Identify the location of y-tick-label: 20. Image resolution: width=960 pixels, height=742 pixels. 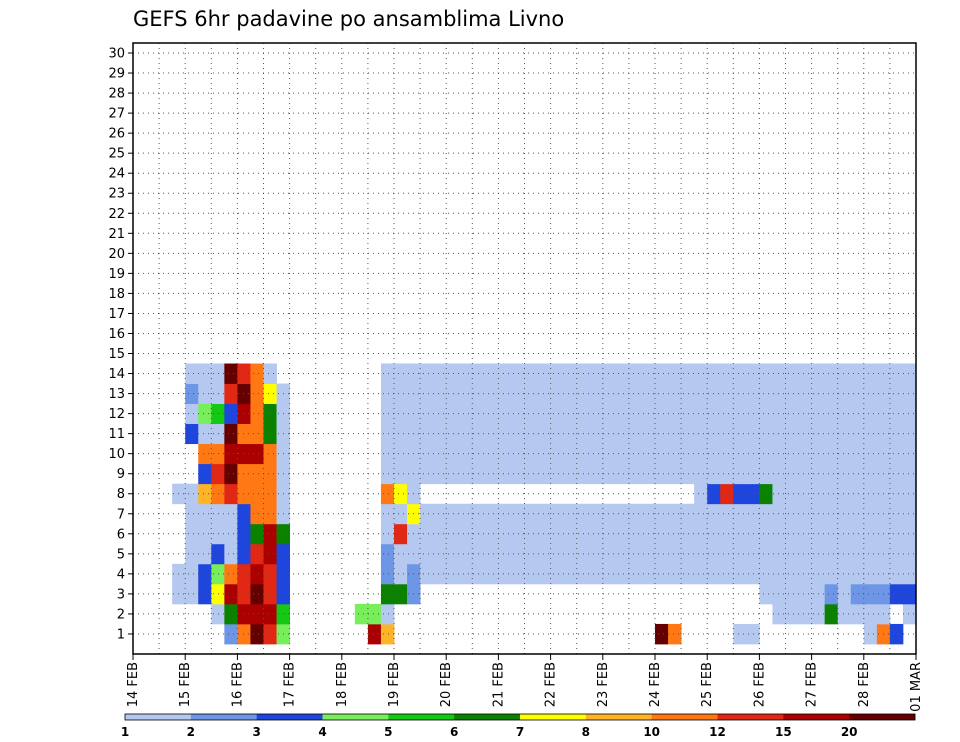
(116, 254).